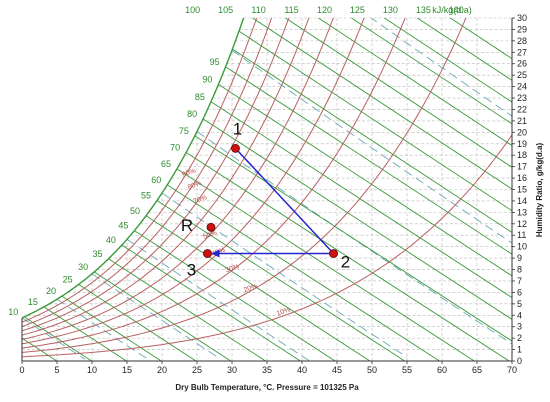  What do you see at coordinates (456, 10) in the screenshot?
I see `enthalpy-top-label: 140` at bounding box center [456, 10].